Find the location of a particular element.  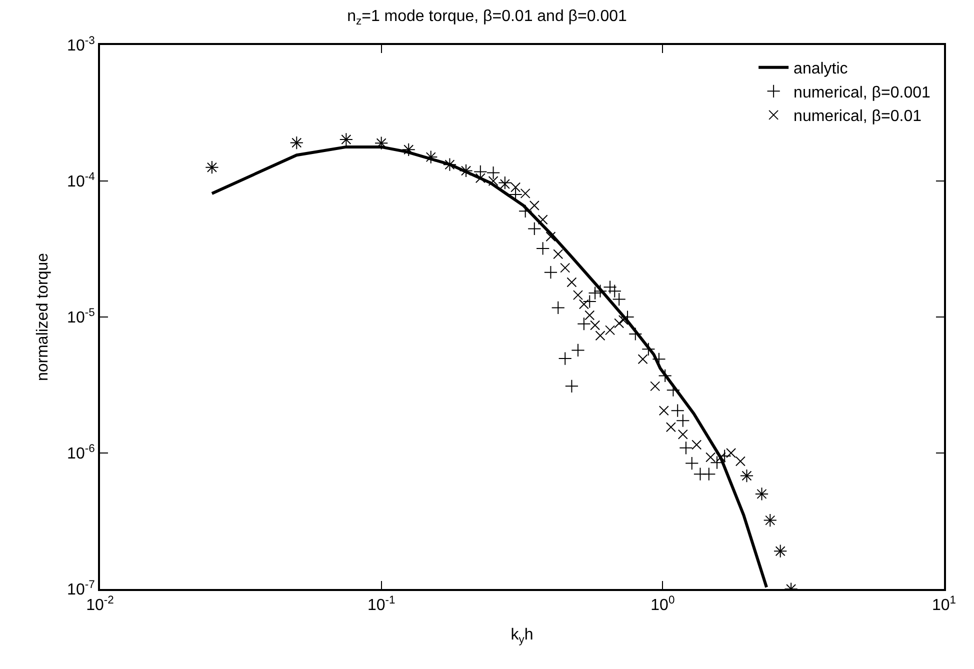

x-tick-label: 10$^{-1}$ is located at coordinates (381, 604).